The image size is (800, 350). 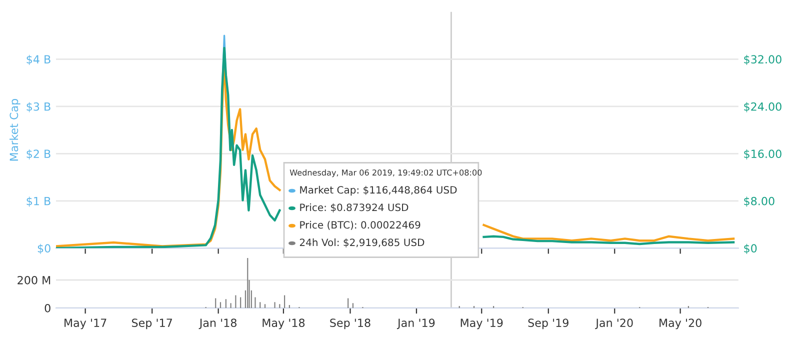 What do you see at coordinates (15, 129) in the screenshot?
I see `y-axis-title: Market Cap` at bounding box center [15, 129].